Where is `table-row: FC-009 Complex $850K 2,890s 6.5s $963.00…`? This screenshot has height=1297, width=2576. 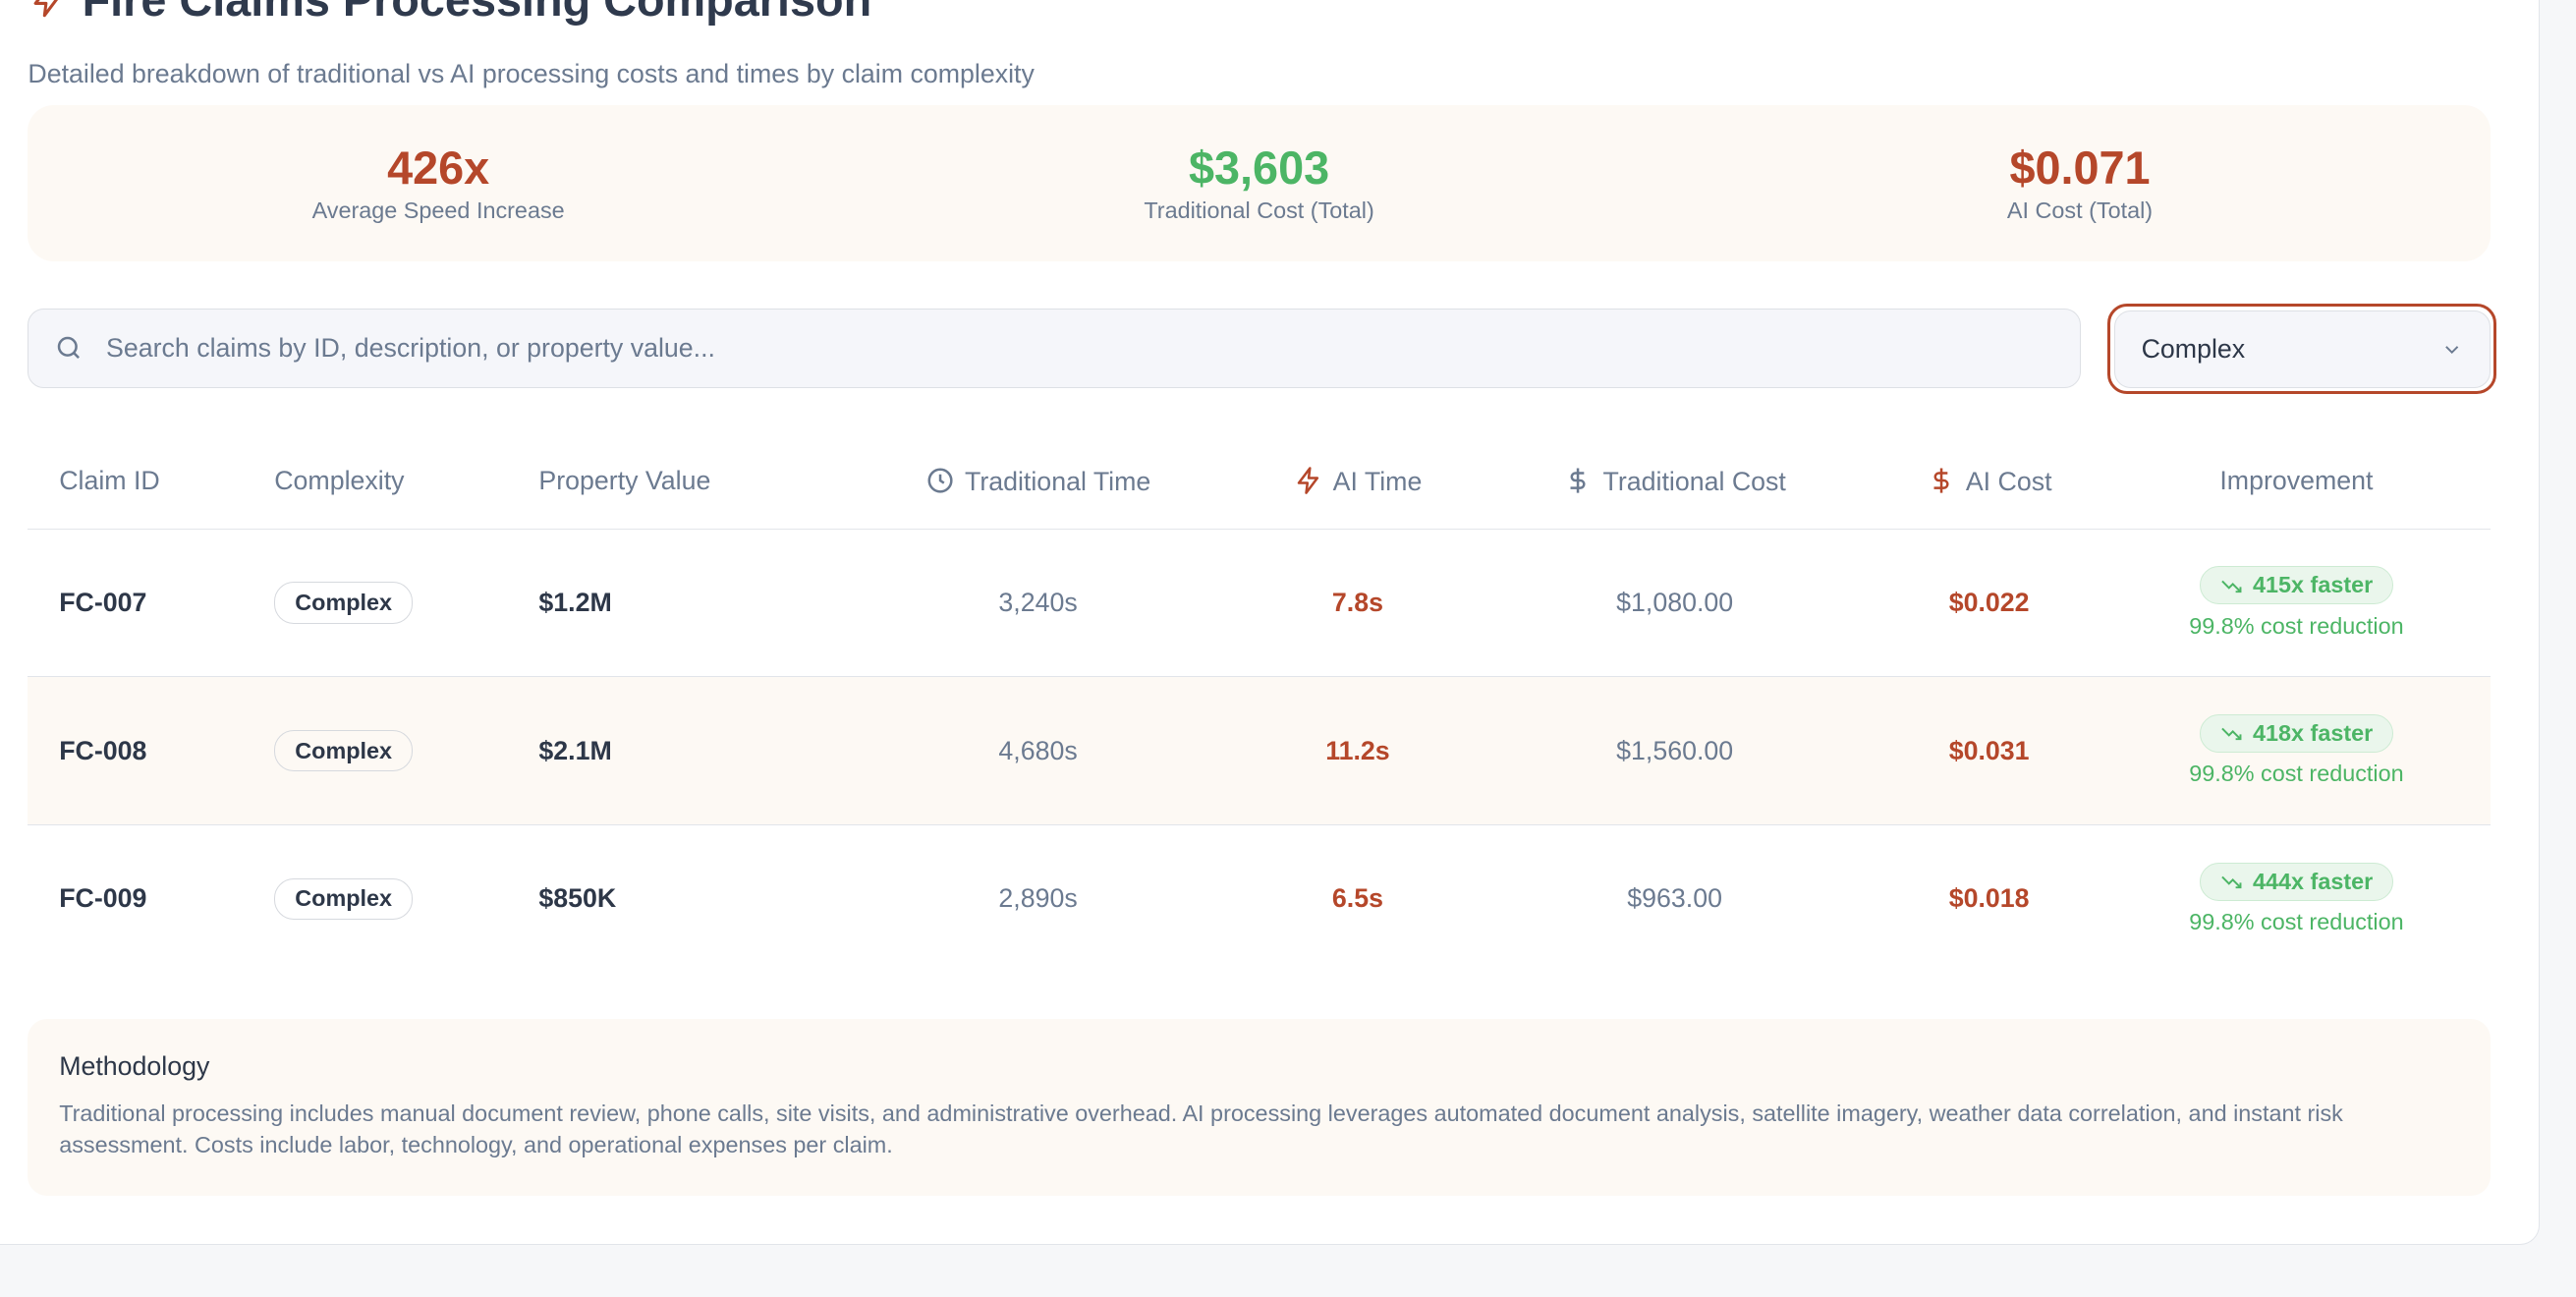 table-row: FC-009 Complex $850K 2,890s 6.5s $963.00… is located at coordinates (1259, 898).